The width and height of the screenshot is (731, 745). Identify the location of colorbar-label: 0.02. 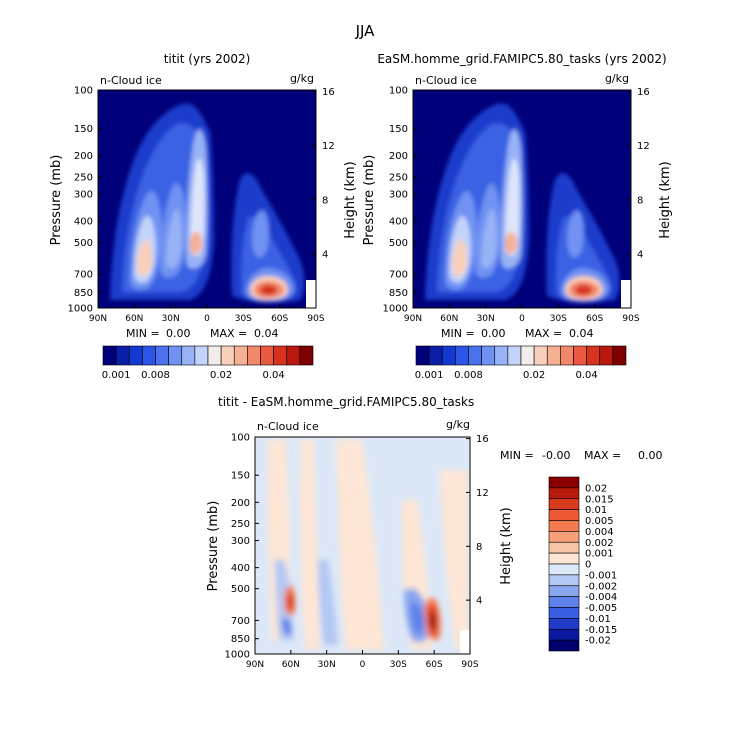
(596, 488).